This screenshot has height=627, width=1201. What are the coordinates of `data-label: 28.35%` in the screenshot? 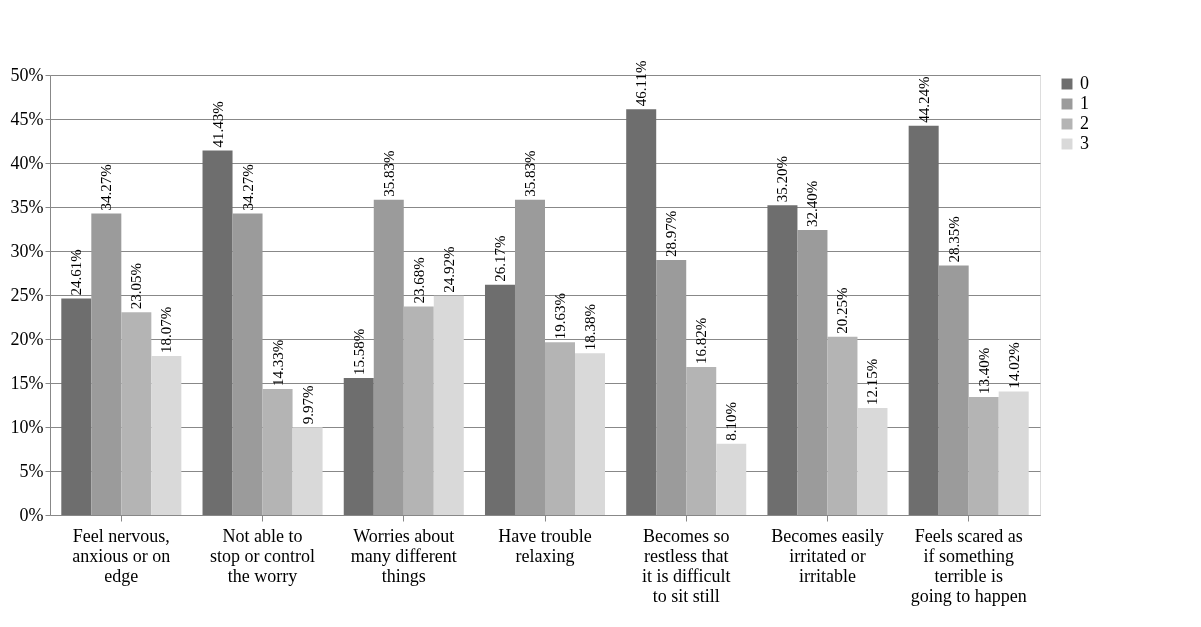 It's located at (953, 239).